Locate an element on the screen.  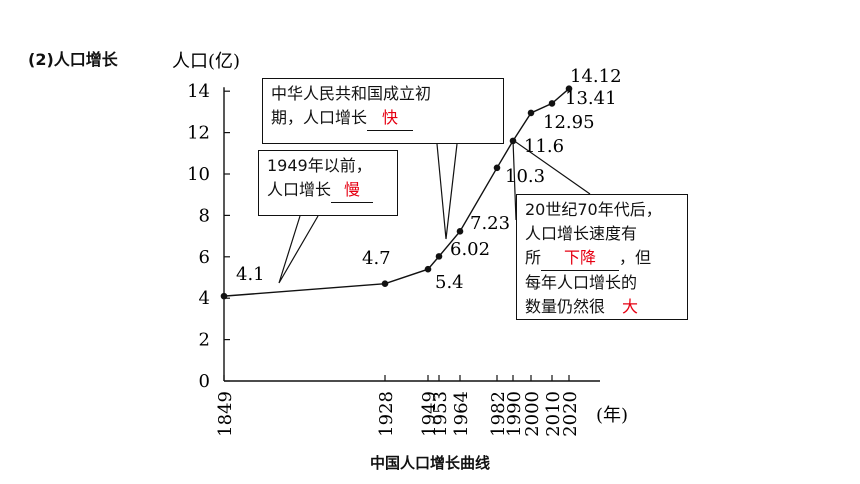
annotation-after-1970s: 20世纪70年代后， 人口增长速度有 所 下降 ，但 每年人口增长的 数量仍然很大 is located at coordinates (602, 257).